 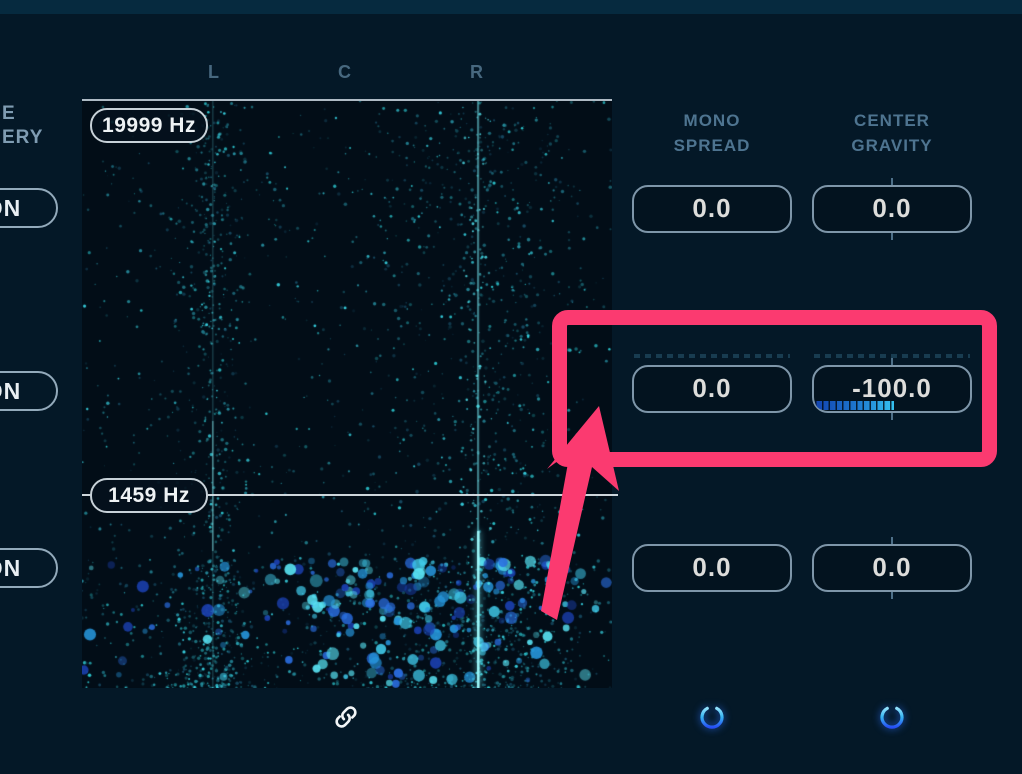 I want to click on freq-readout-cursor-handle: 1459 Hz, so click(x=149, y=495).